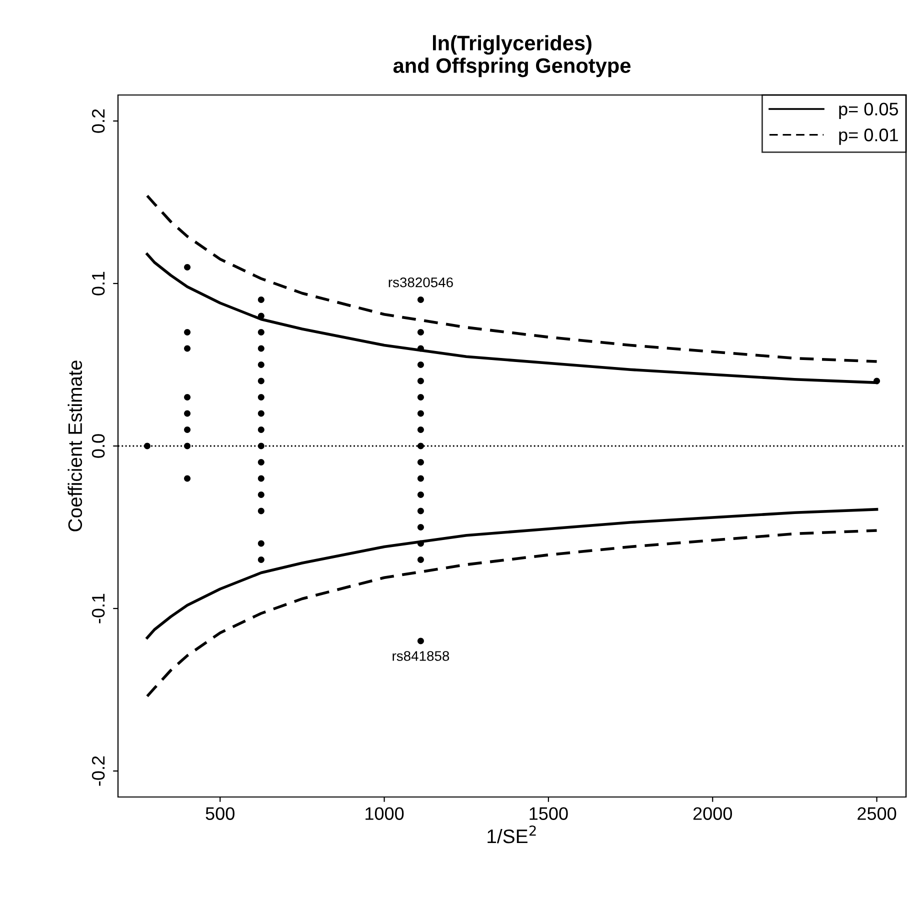 Image resolution: width=907 pixels, height=909 pixels. I want to click on y-tick-label: -0.2, so click(98, 771).